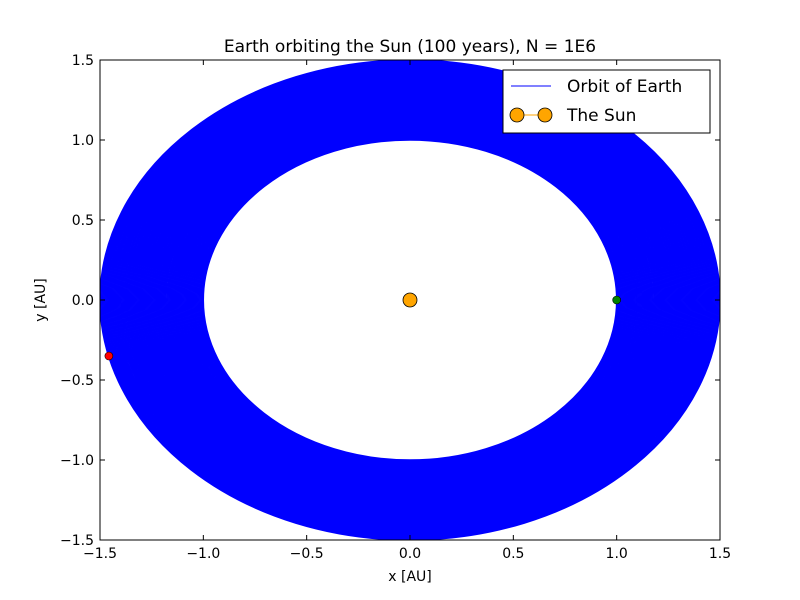  Describe the element at coordinates (517, 115) in the screenshot. I see `legend-sun-marker-left` at that location.